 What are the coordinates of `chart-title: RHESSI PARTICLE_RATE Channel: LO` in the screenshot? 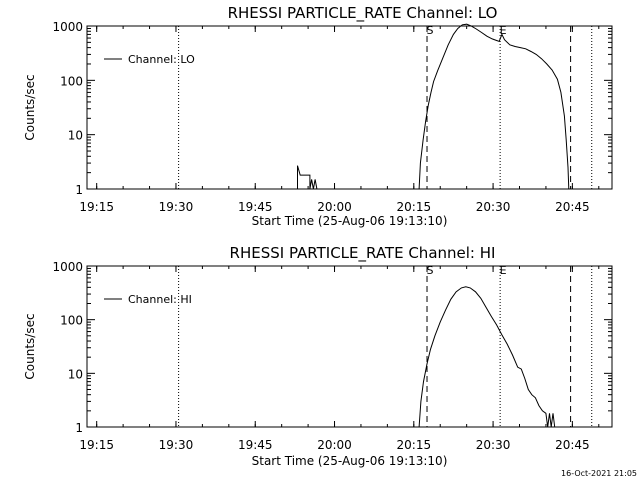 It's located at (363, 13).